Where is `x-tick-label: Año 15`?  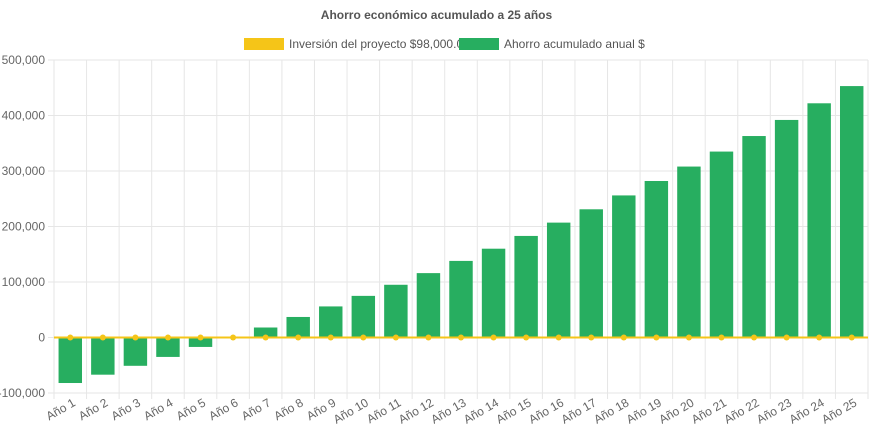
x-tick-label: Año 15 is located at coordinates (514, 410).